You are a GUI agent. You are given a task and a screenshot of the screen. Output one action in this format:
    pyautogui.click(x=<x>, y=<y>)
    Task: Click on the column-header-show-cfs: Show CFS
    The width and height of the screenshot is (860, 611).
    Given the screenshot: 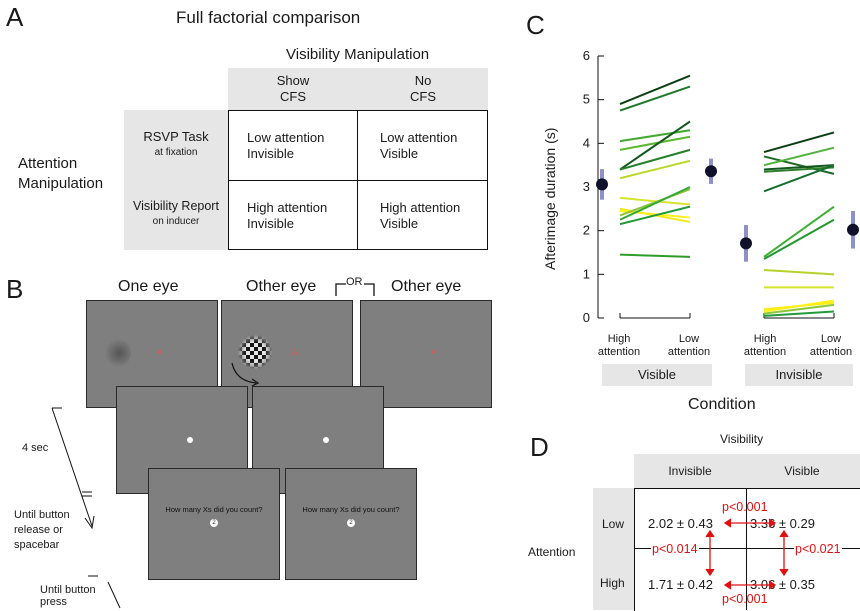 What is the action you would take?
    pyautogui.click(x=293, y=89)
    